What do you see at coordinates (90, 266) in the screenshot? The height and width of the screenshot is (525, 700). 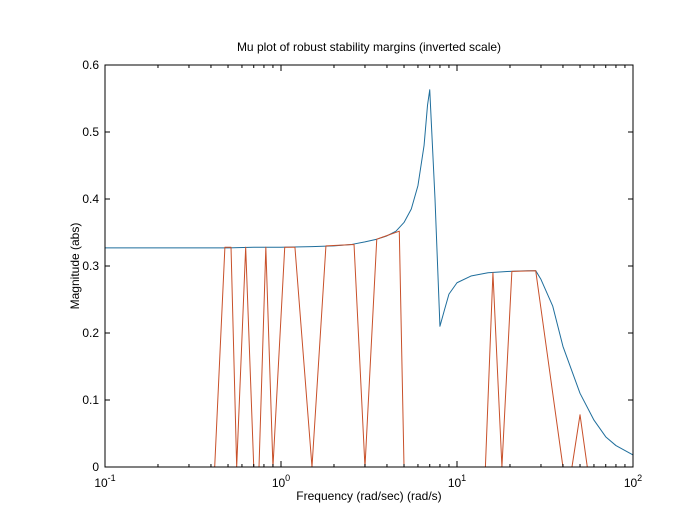 I see `y-tick-label: 0.3` at bounding box center [90, 266].